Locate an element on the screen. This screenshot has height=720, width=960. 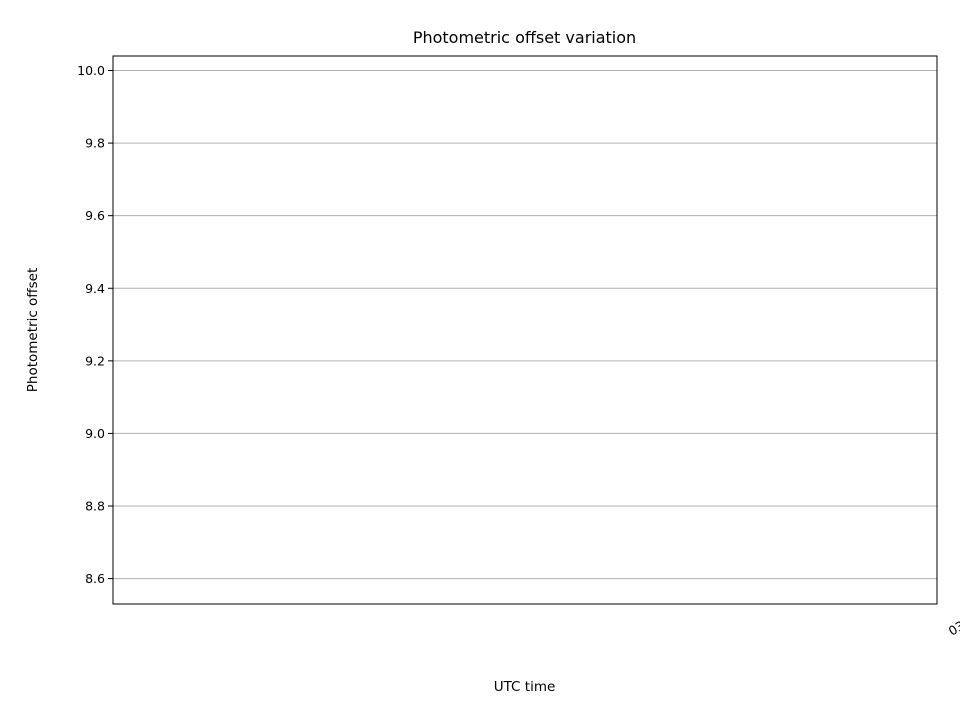
y-tick-label: 9.6 is located at coordinates (95, 215).